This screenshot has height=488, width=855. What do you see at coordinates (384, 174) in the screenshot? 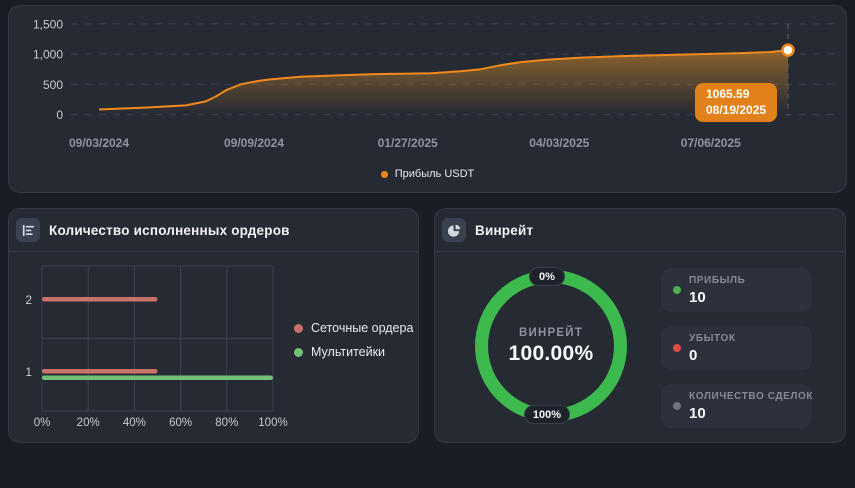
I see `legend-dot-profit` at bounding box center [384, 174].